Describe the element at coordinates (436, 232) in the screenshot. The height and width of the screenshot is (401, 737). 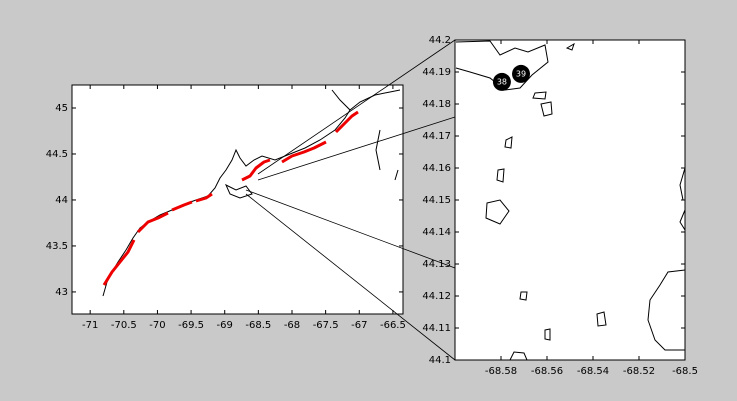
I see `y-tick-label: 44.14` at that location.